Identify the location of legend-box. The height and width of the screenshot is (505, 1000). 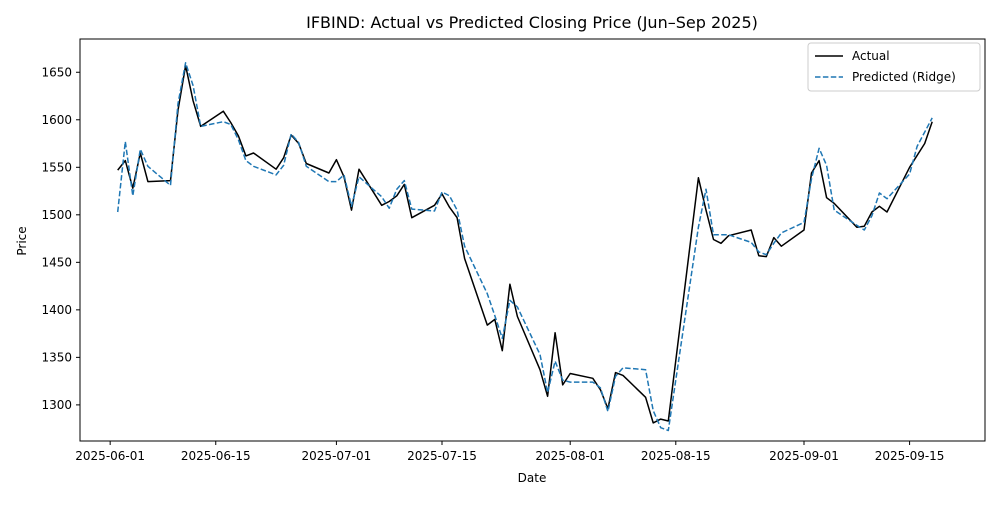
(894, 67).